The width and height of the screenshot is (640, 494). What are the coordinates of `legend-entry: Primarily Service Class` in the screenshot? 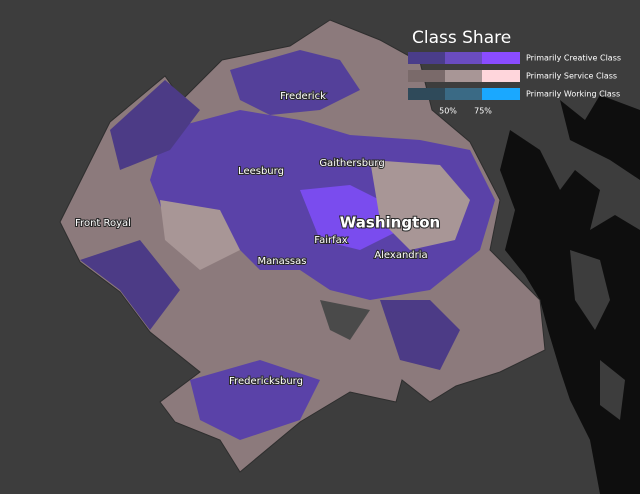 It's located at (571, 76).